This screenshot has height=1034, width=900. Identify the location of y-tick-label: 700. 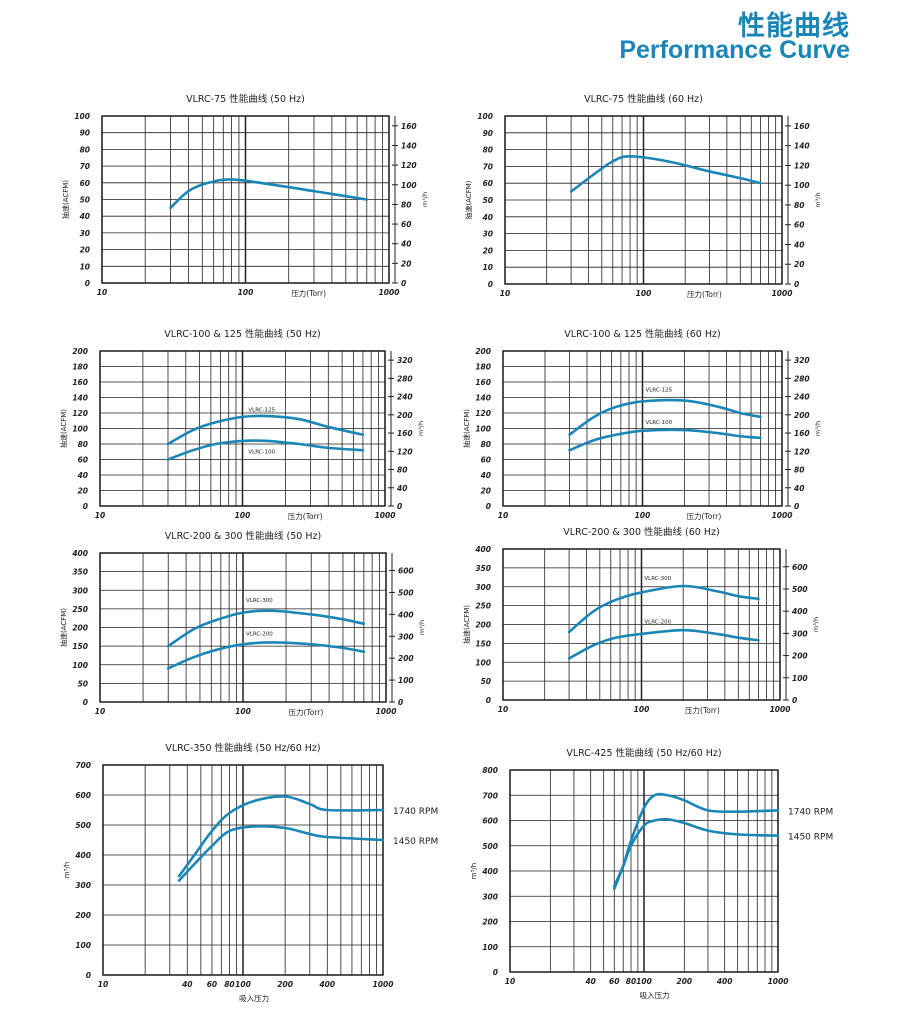
(83, 765).